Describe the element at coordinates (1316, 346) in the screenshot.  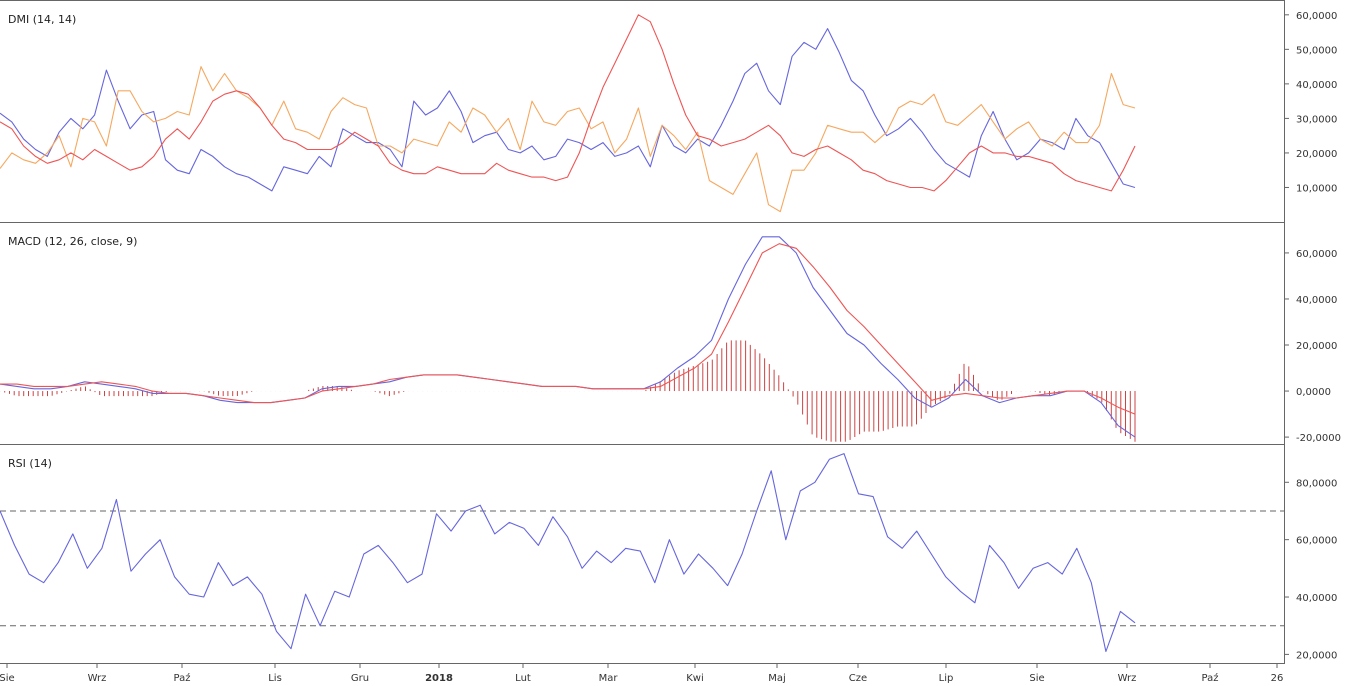
I see `macd-y-tick-label: 20,0000` at that location.